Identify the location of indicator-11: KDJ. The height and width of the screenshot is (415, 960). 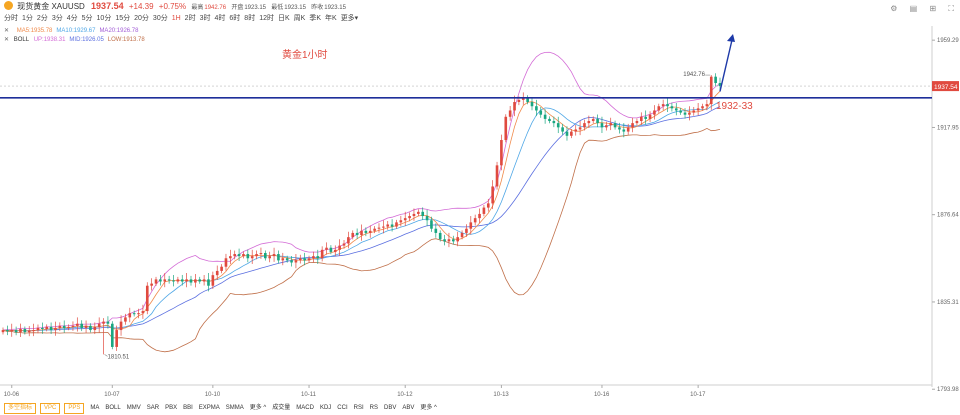
(325, 408).